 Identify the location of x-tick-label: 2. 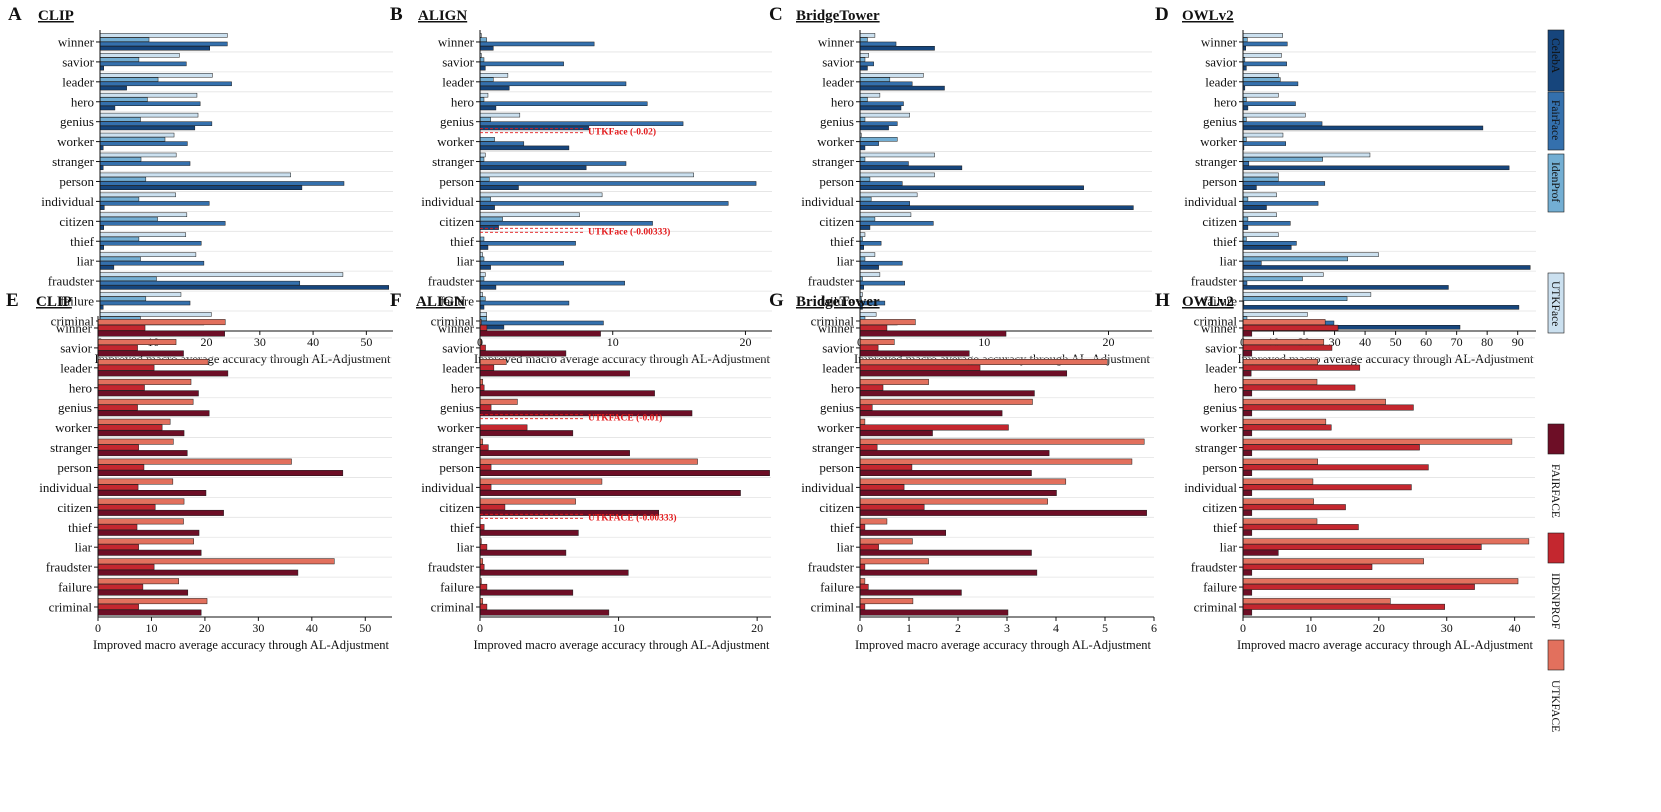
(958, 628).